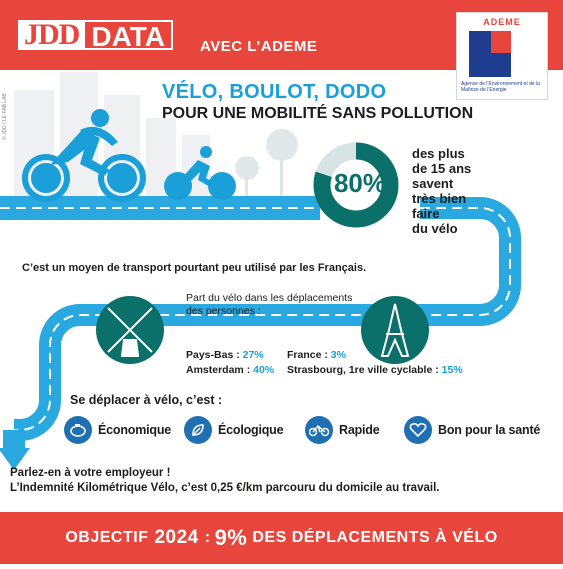 The image size is (563, 569). What do you see at coordinates (395, 330) in the screenshot?
I see `eiffel-tower-icon` at bounding box center [395, 330].